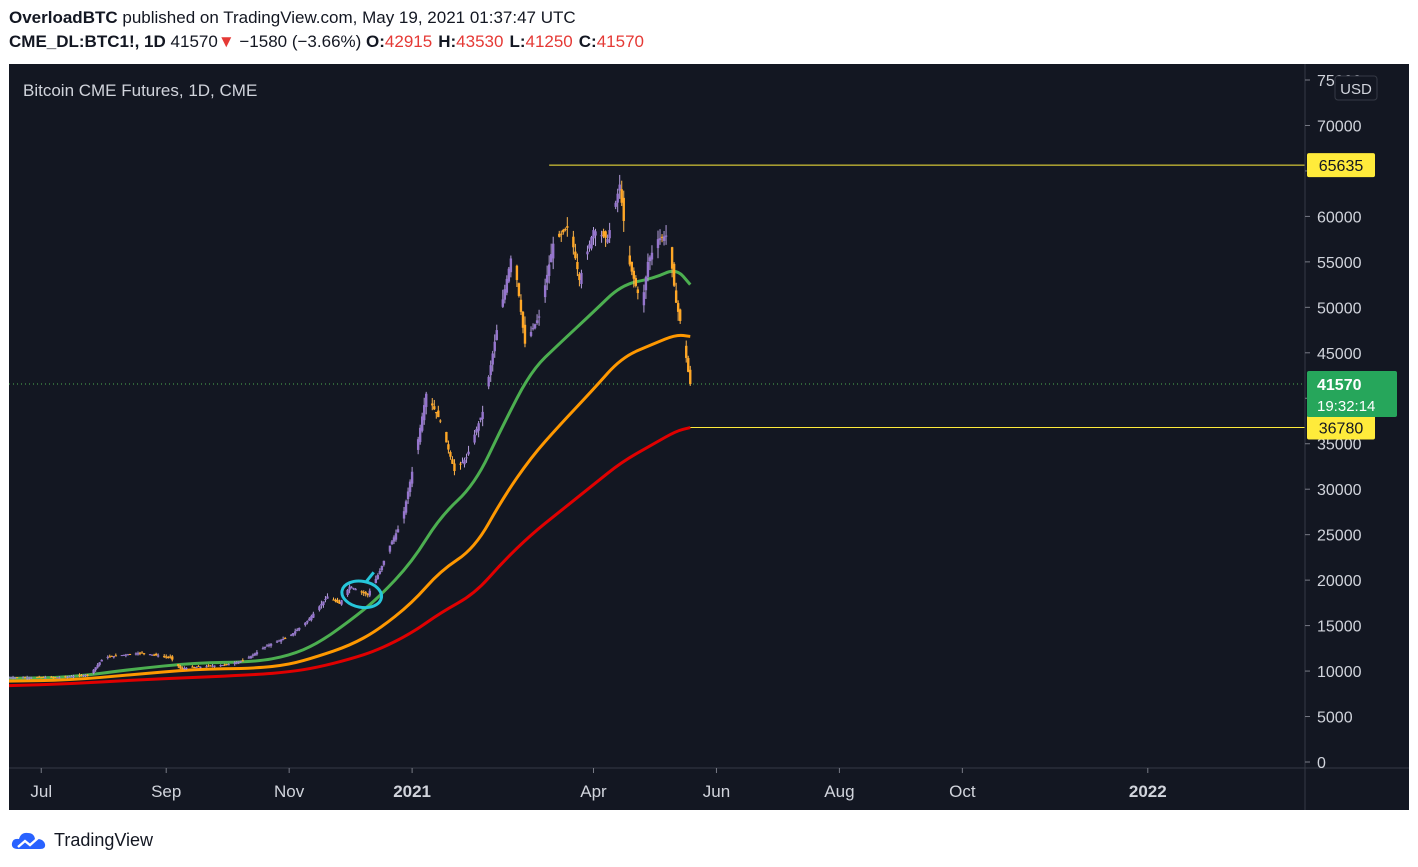 This screenshot has width=1418, height=867. I want to click on symbol-label: CME_DL:BTC1!, 1D, so click(87, 41).